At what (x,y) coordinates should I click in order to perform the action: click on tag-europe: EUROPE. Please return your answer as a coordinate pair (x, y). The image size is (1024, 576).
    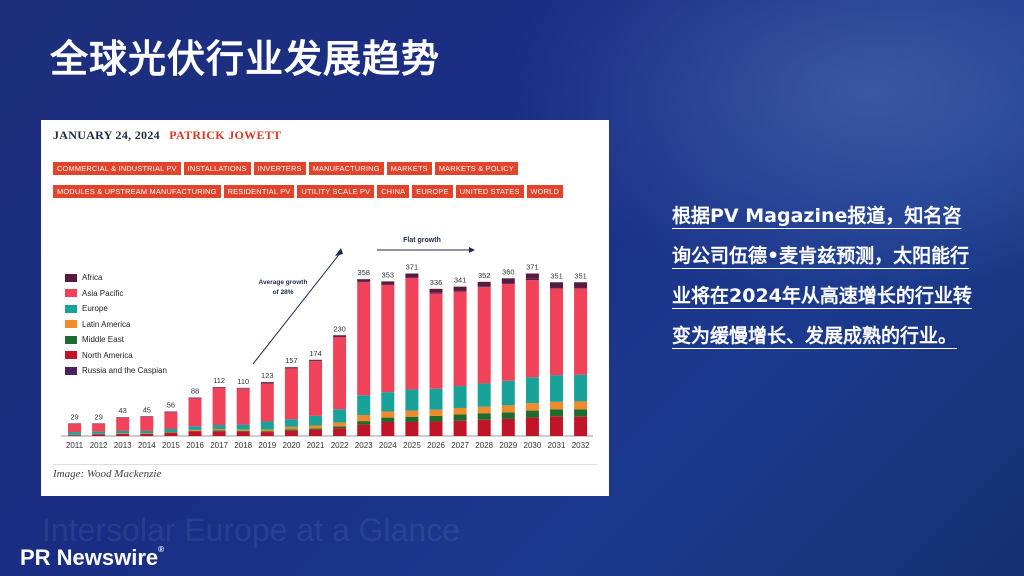
    Looking at the image, I should click on (432, 191).